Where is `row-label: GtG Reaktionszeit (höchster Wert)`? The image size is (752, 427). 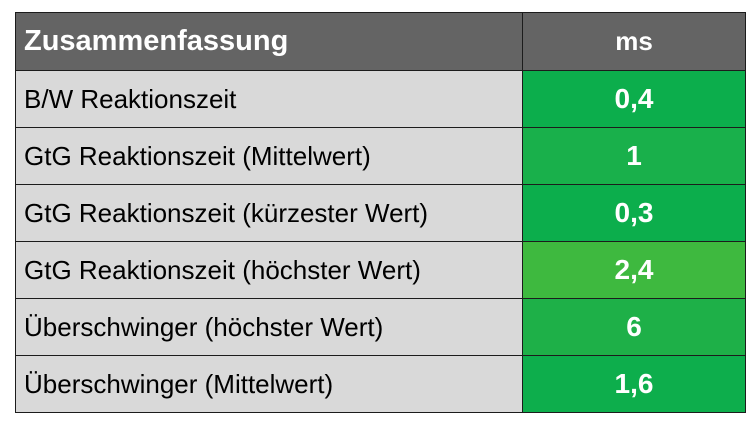 row-label: GtG Reaktionszeit (höchster Wert) is located at coordinates (269, 270).